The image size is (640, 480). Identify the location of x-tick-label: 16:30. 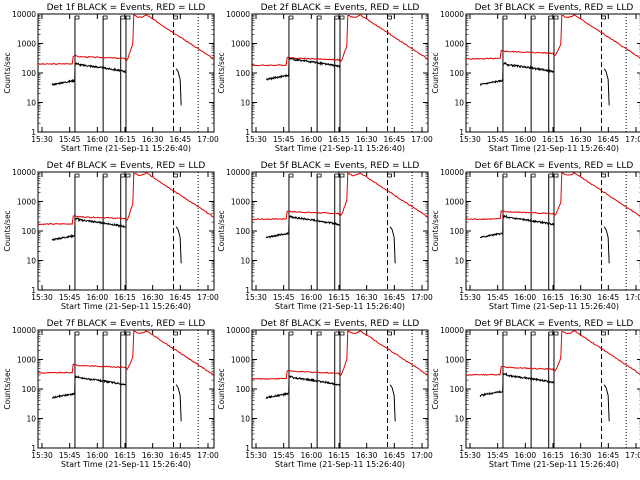
(153, 455).